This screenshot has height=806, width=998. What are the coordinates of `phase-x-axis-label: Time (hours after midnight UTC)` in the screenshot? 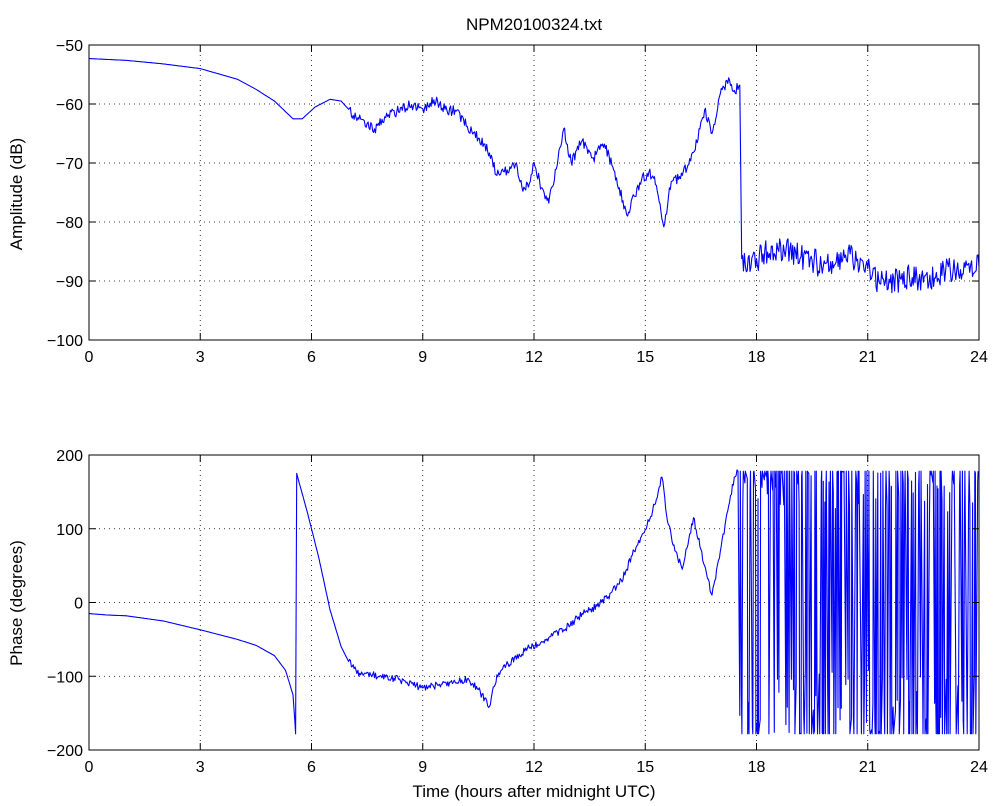 It's located at (533, 791).